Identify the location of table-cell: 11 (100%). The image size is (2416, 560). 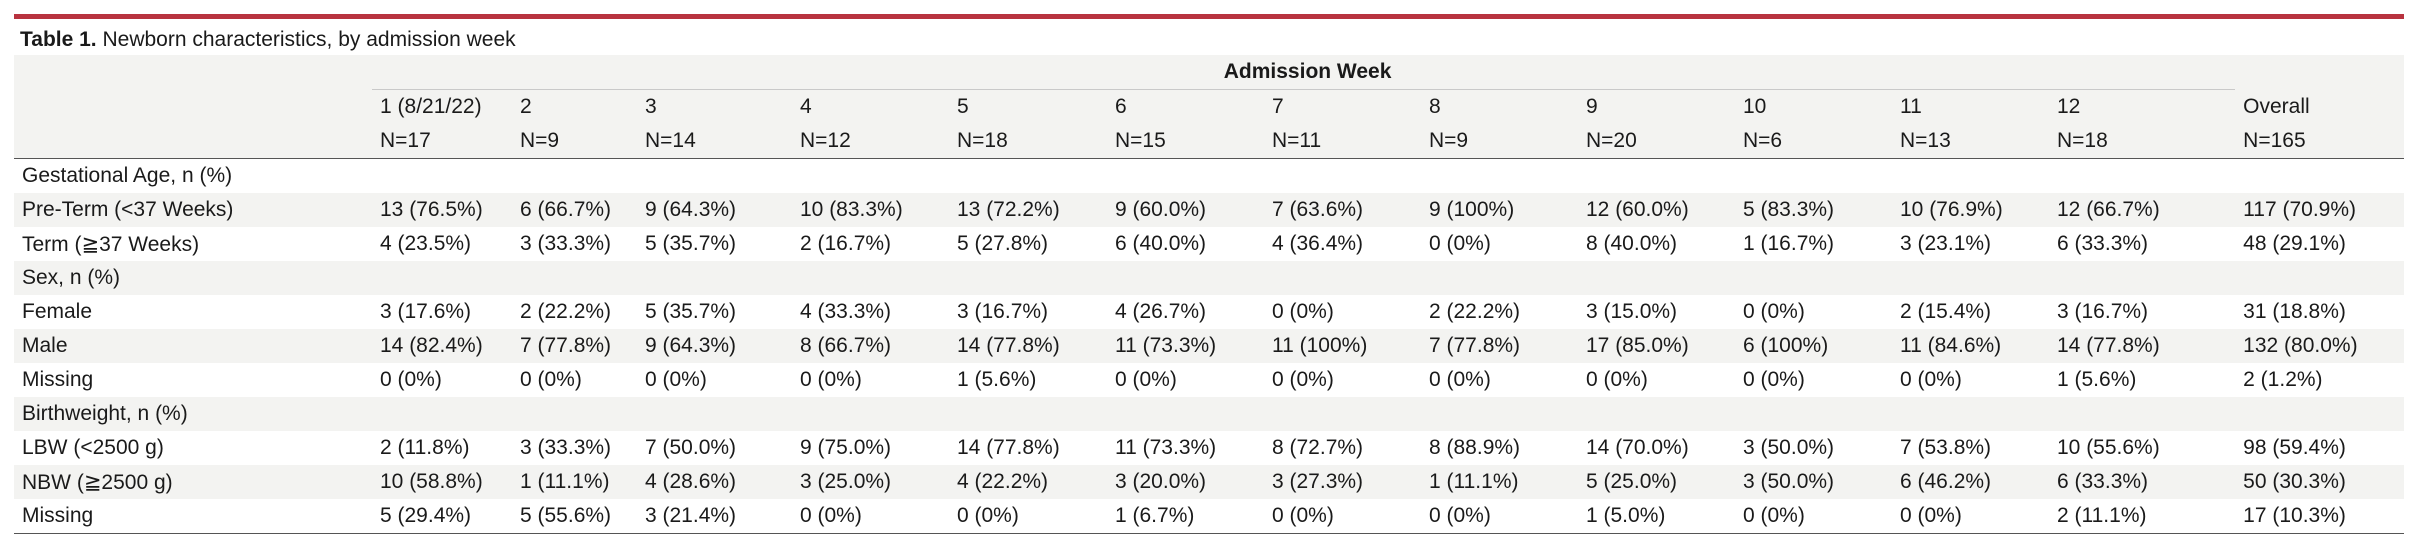
(1342, 346).